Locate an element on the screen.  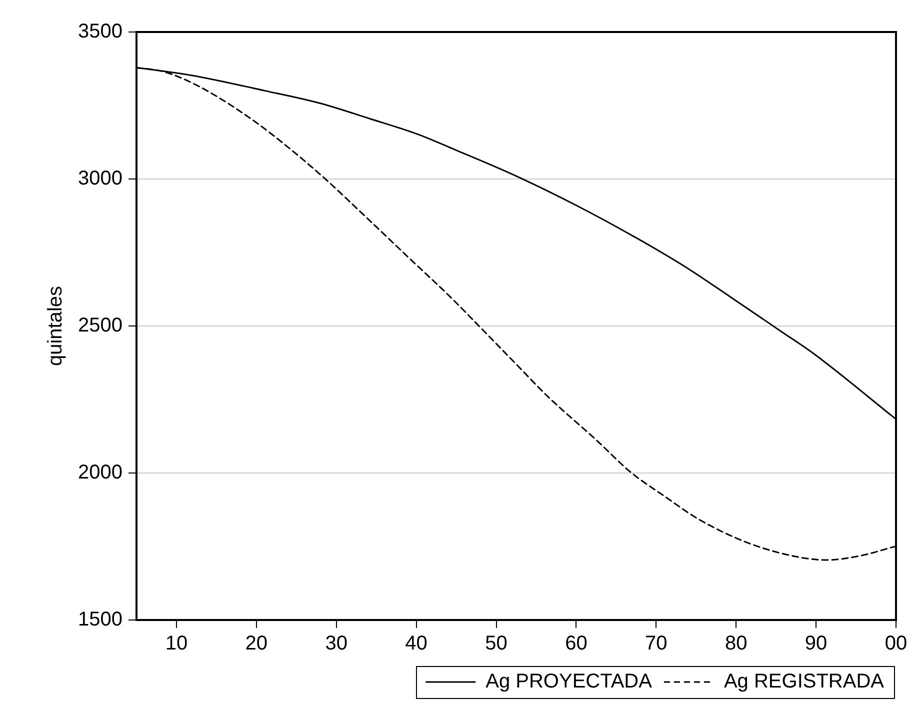
x-tick-label: 90 is located at coordinates (816, 643).